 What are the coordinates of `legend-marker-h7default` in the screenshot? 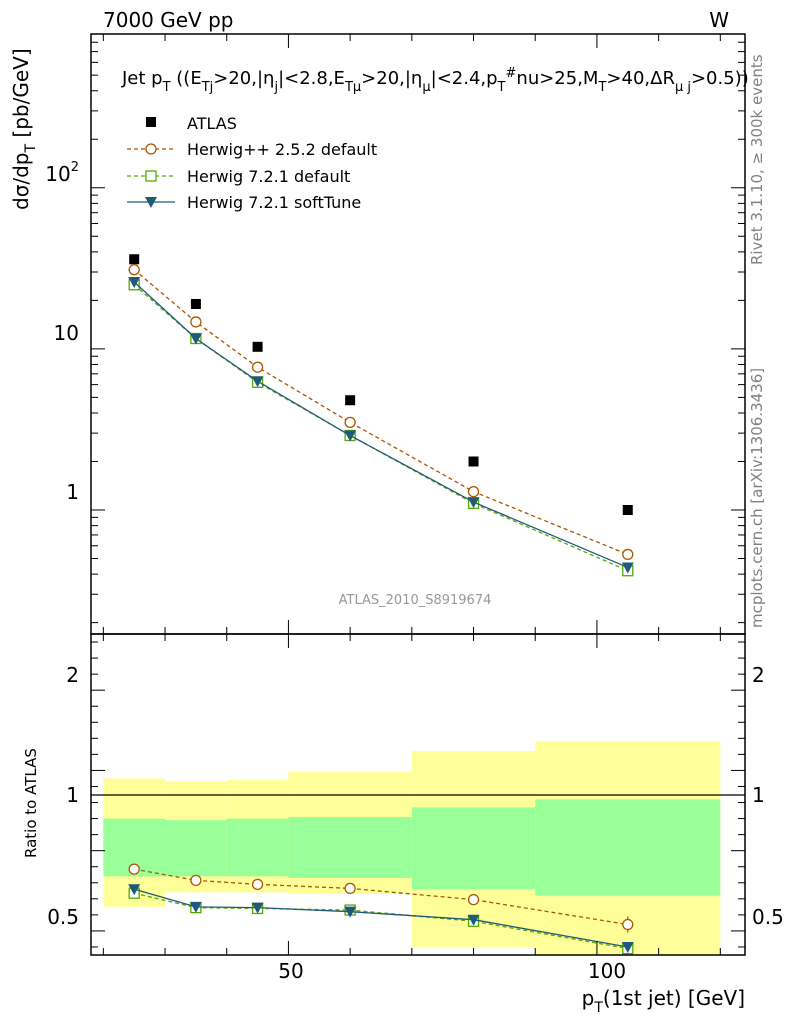 It's located at (151, 176).